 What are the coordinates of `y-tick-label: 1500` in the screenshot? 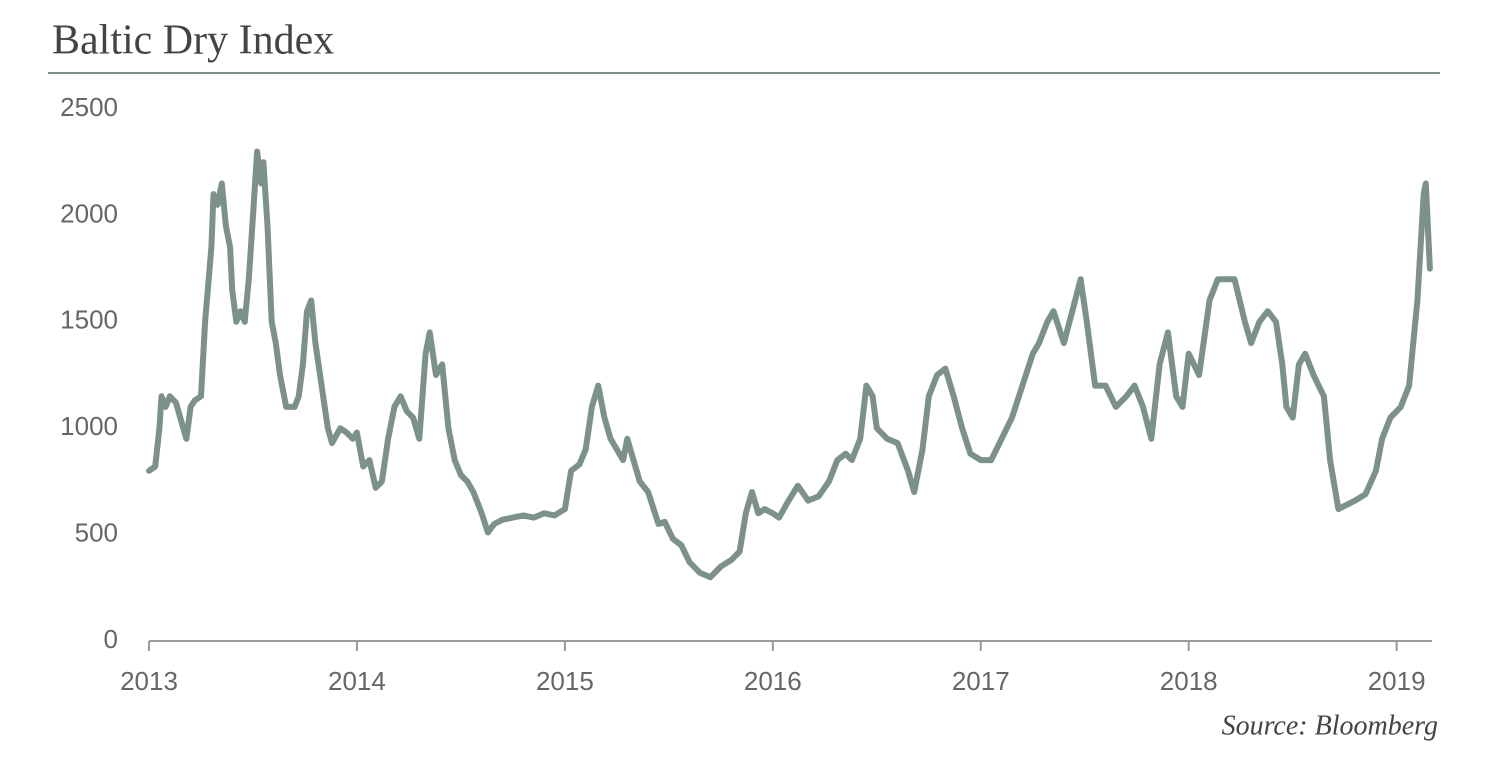 It's located at (89, 320).